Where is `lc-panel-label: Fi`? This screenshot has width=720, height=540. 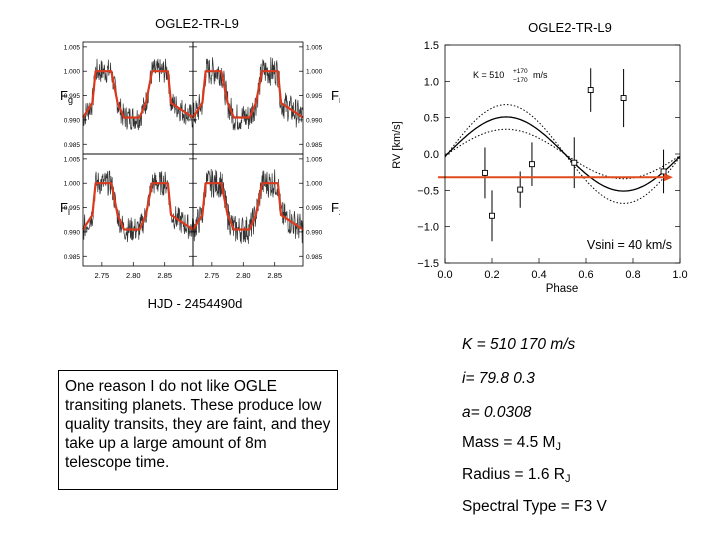
lc-panel-label: Fi is located at coordinates (65, 208).